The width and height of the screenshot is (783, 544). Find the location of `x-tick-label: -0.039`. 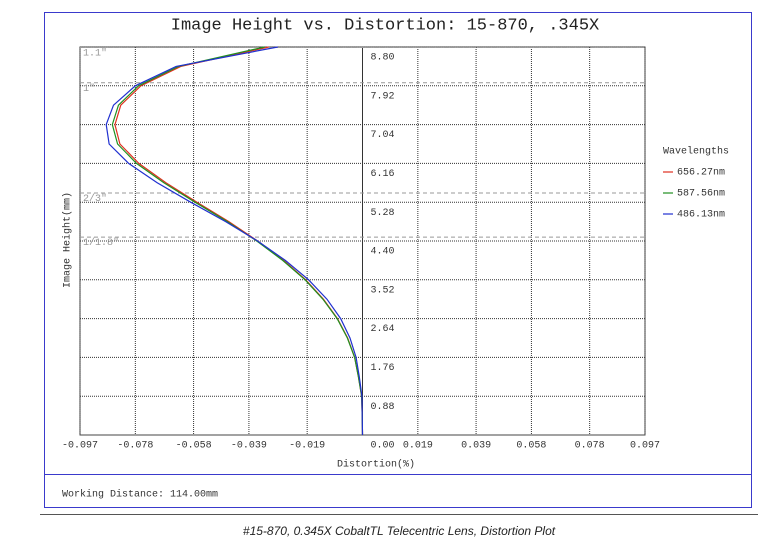

x-tick-label: -0.039 is located at coordinates (249, 446).